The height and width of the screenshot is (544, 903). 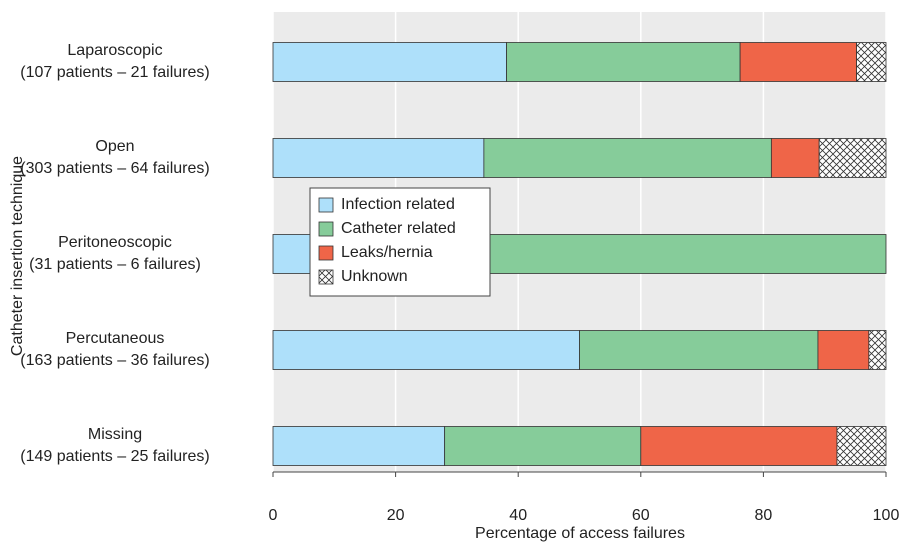 I want to click on x-tick-label: 100, so click(x=886, y=515).